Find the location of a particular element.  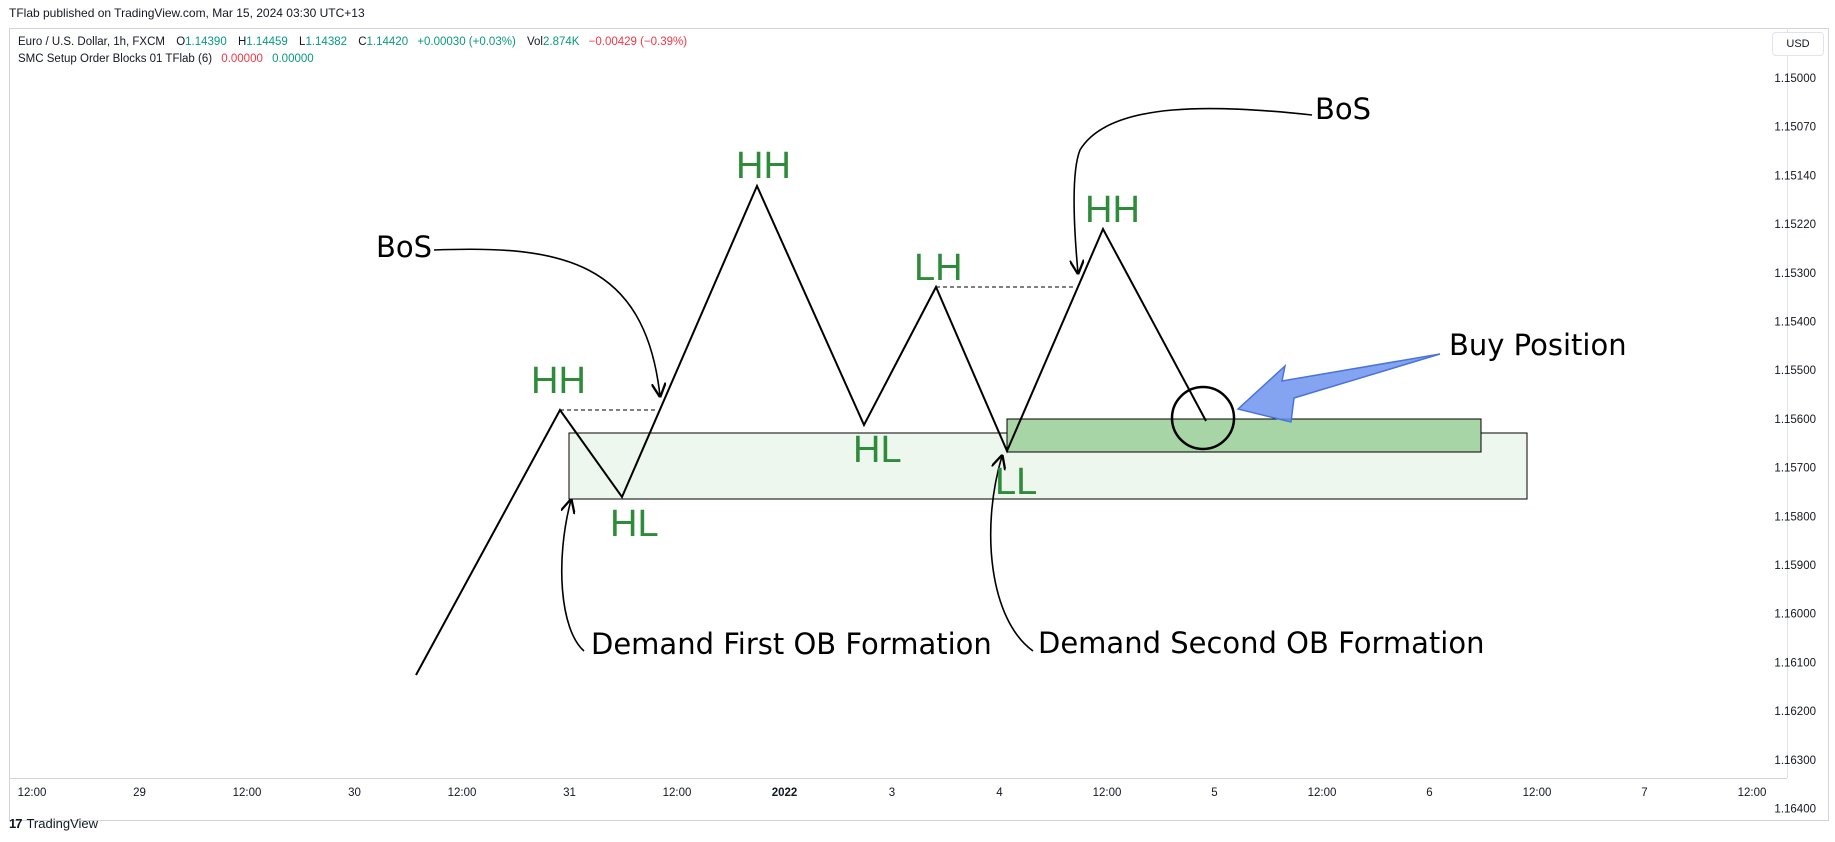

legend-high-label: H is located at coordinates (242, 42).